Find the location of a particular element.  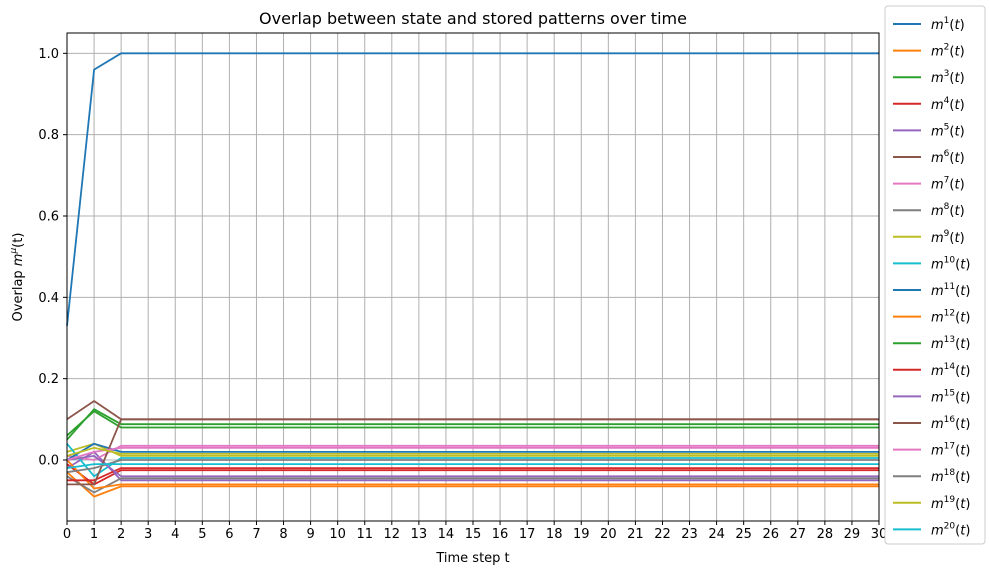

y-axis-label-sup: μ is located at coordinates (14, 251).